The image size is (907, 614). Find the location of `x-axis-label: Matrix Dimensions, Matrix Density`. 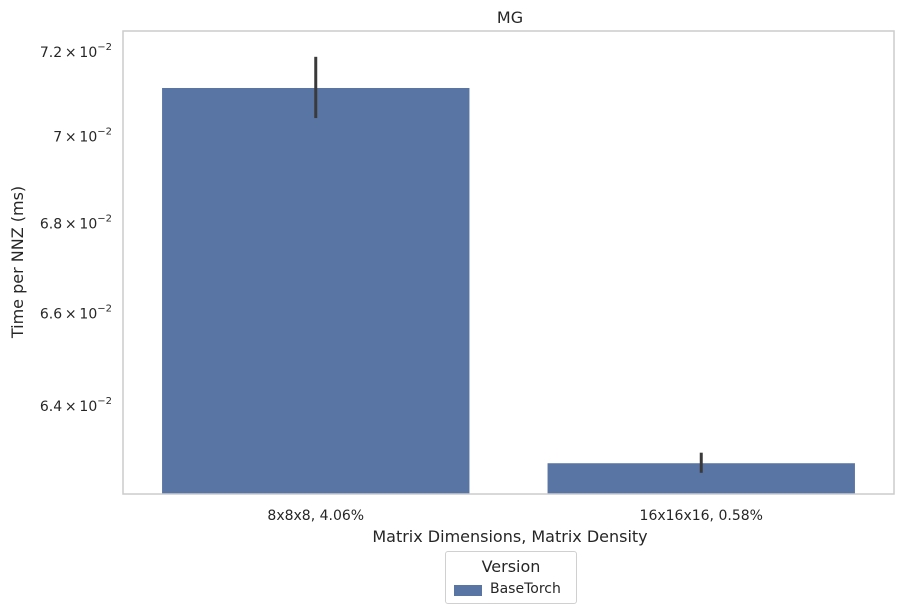

x-axis-label: Matrix Dimensions, Matrix Density is located at coordinates (509, 536).